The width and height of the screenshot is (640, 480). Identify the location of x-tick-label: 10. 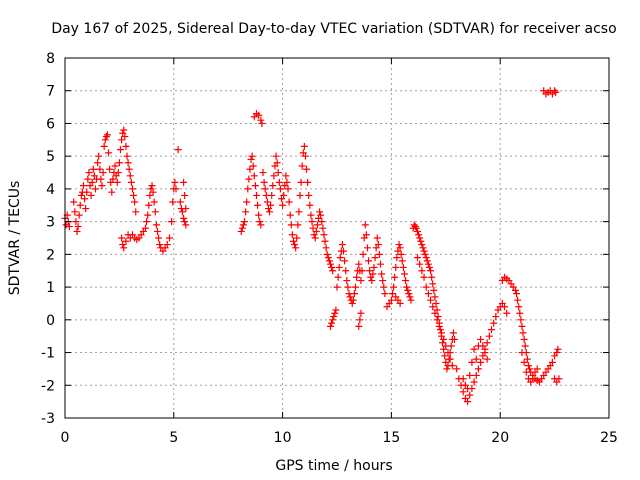
(283, 438).